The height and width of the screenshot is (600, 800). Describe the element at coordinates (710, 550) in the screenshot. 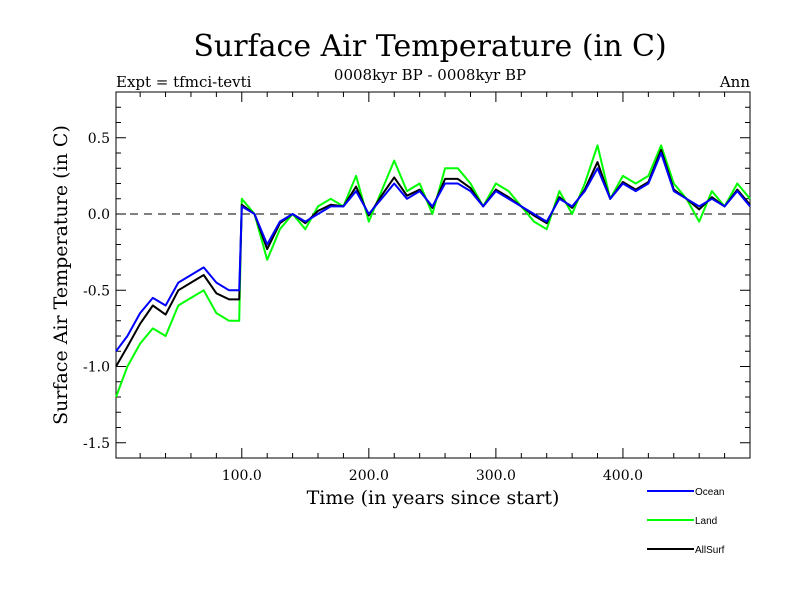

I see `legend-label-allsurf: AllSurf` at that location.